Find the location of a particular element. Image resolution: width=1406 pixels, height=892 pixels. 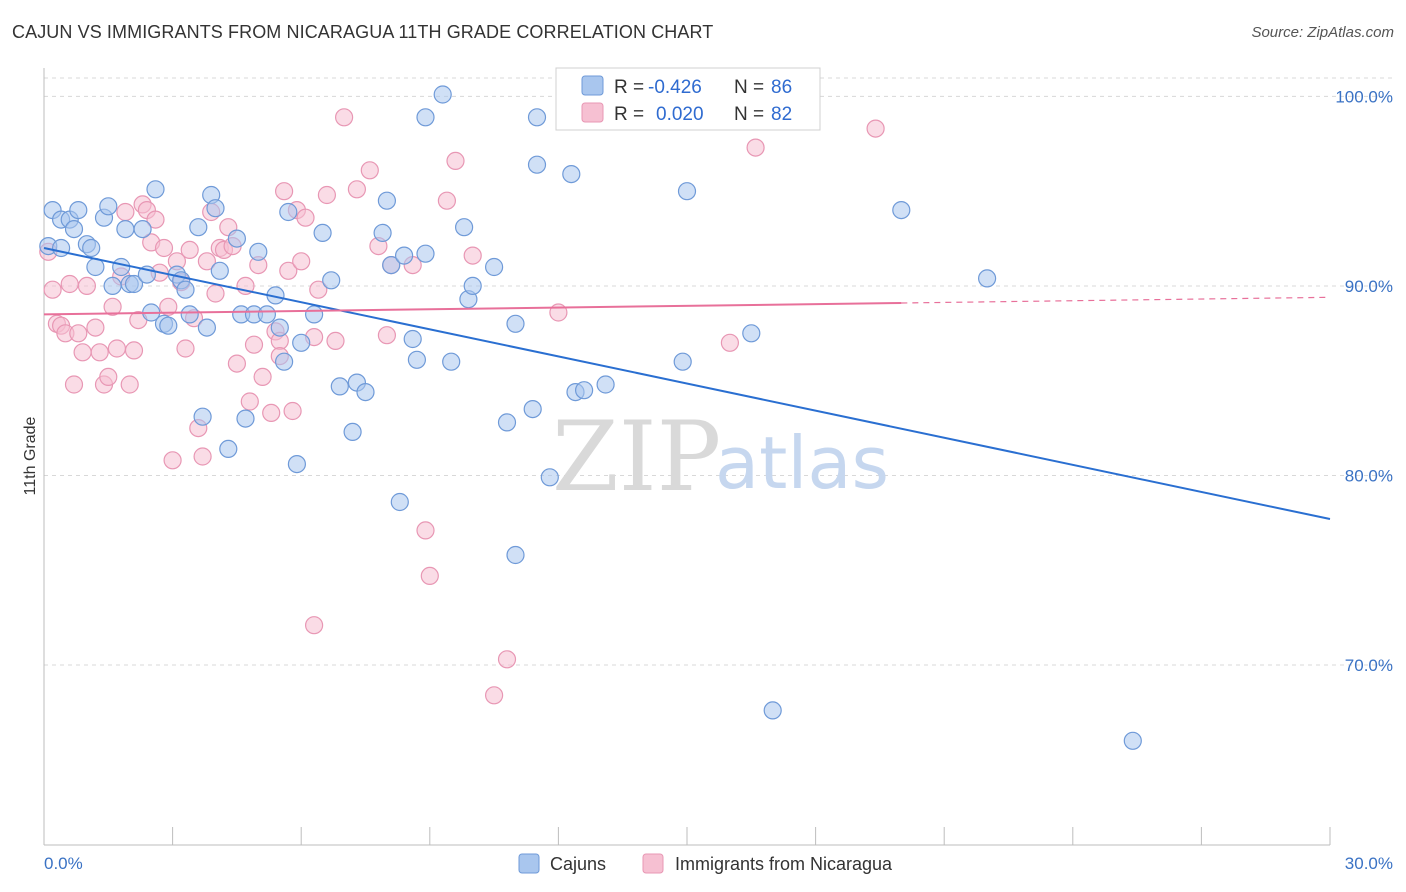

legend-n-value-nicaragua: 82 is located at coordinates (781, 114).